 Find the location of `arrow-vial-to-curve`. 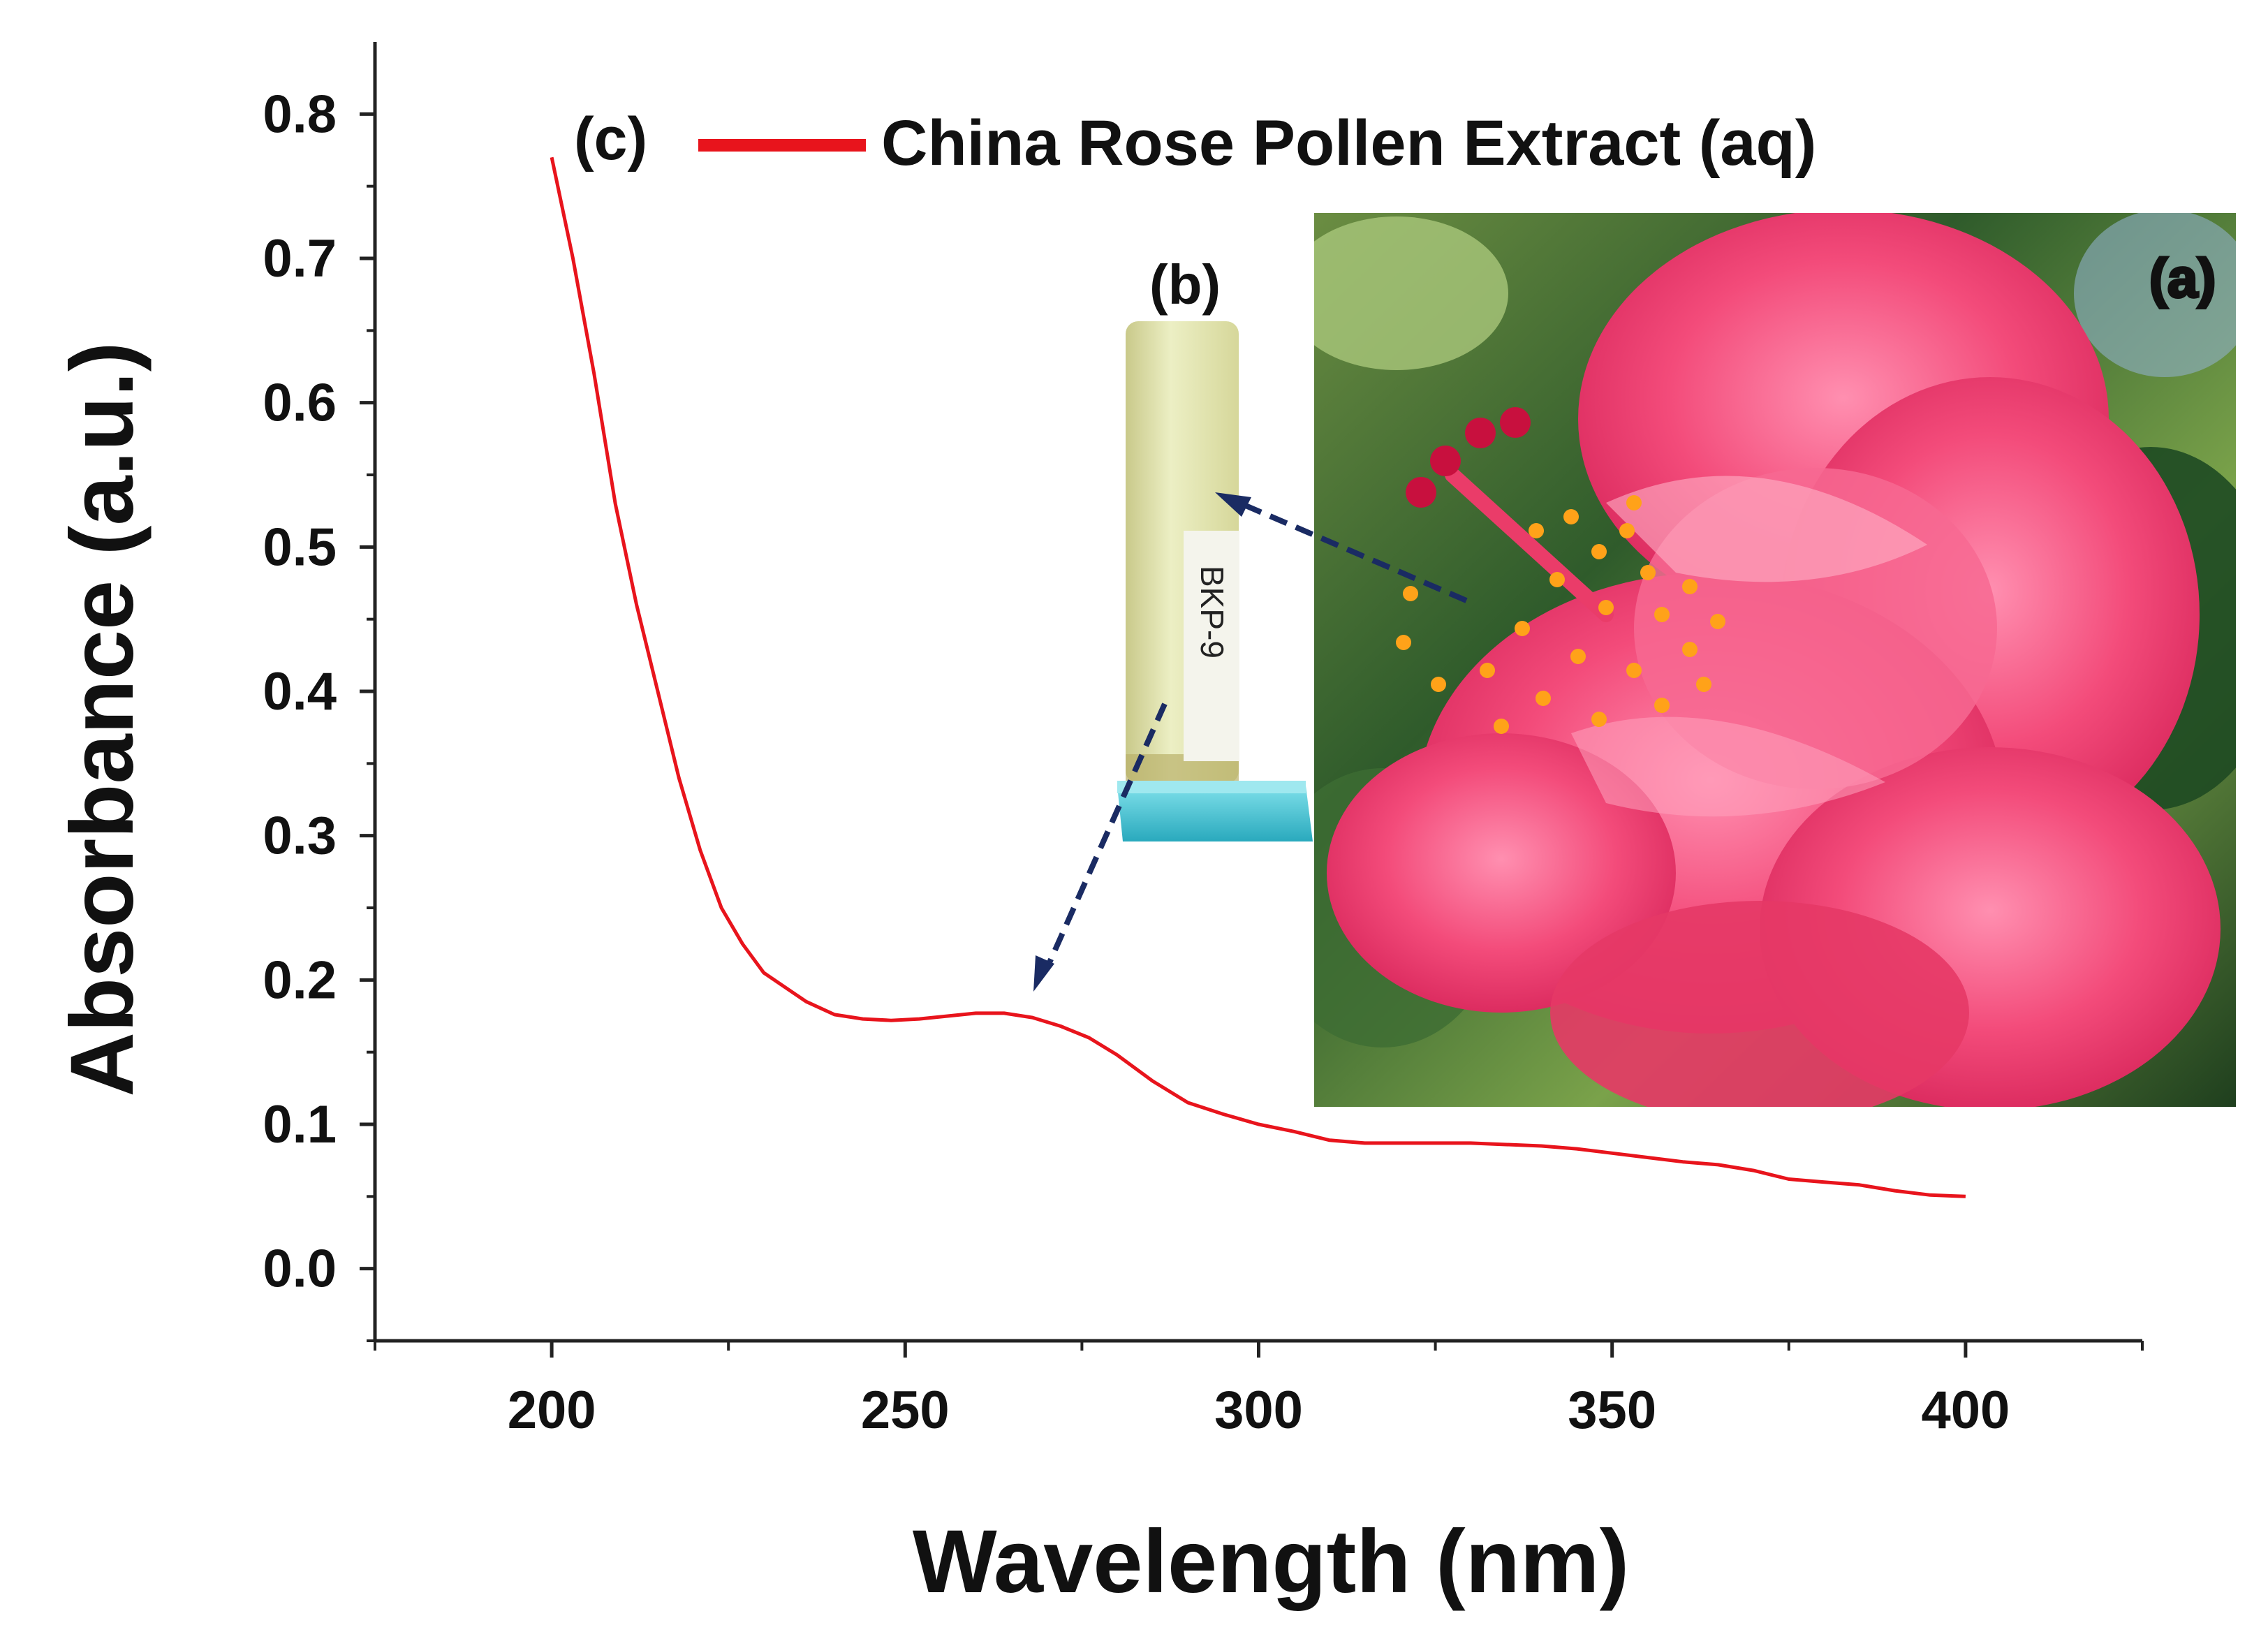

arrow-vial-to-curve is located at coordinates (1100, 847).